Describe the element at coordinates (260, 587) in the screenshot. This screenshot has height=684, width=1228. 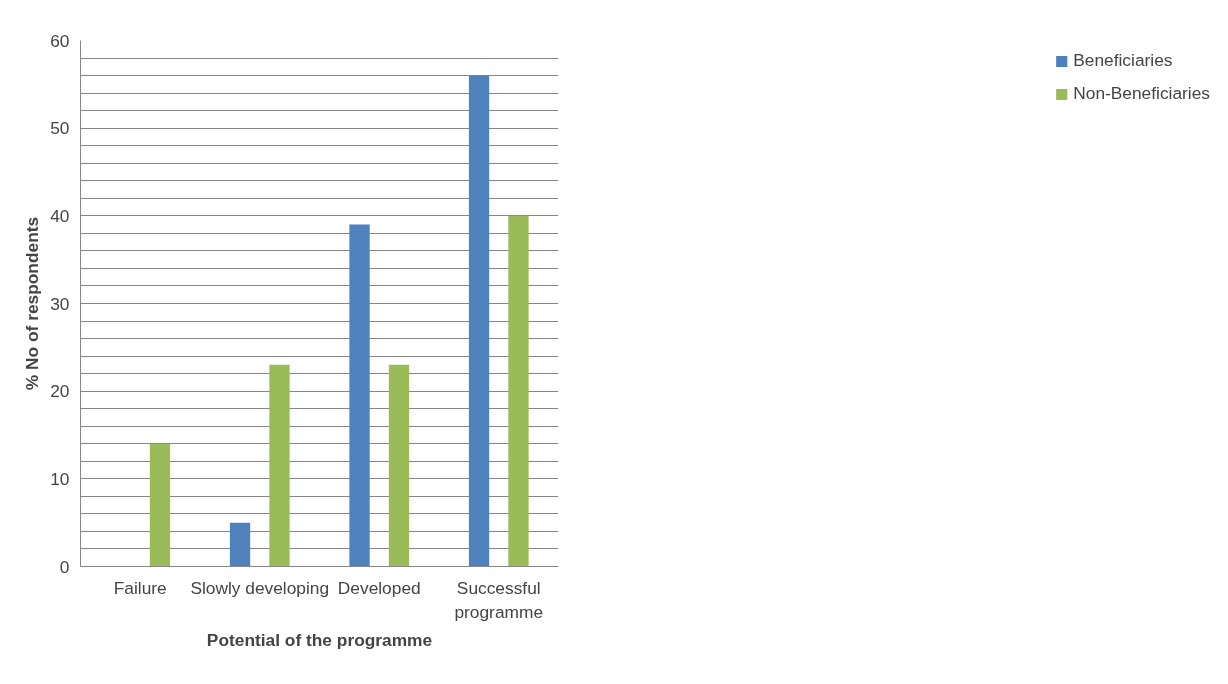
I see `x-tick-label: Slowly developing` at that location.